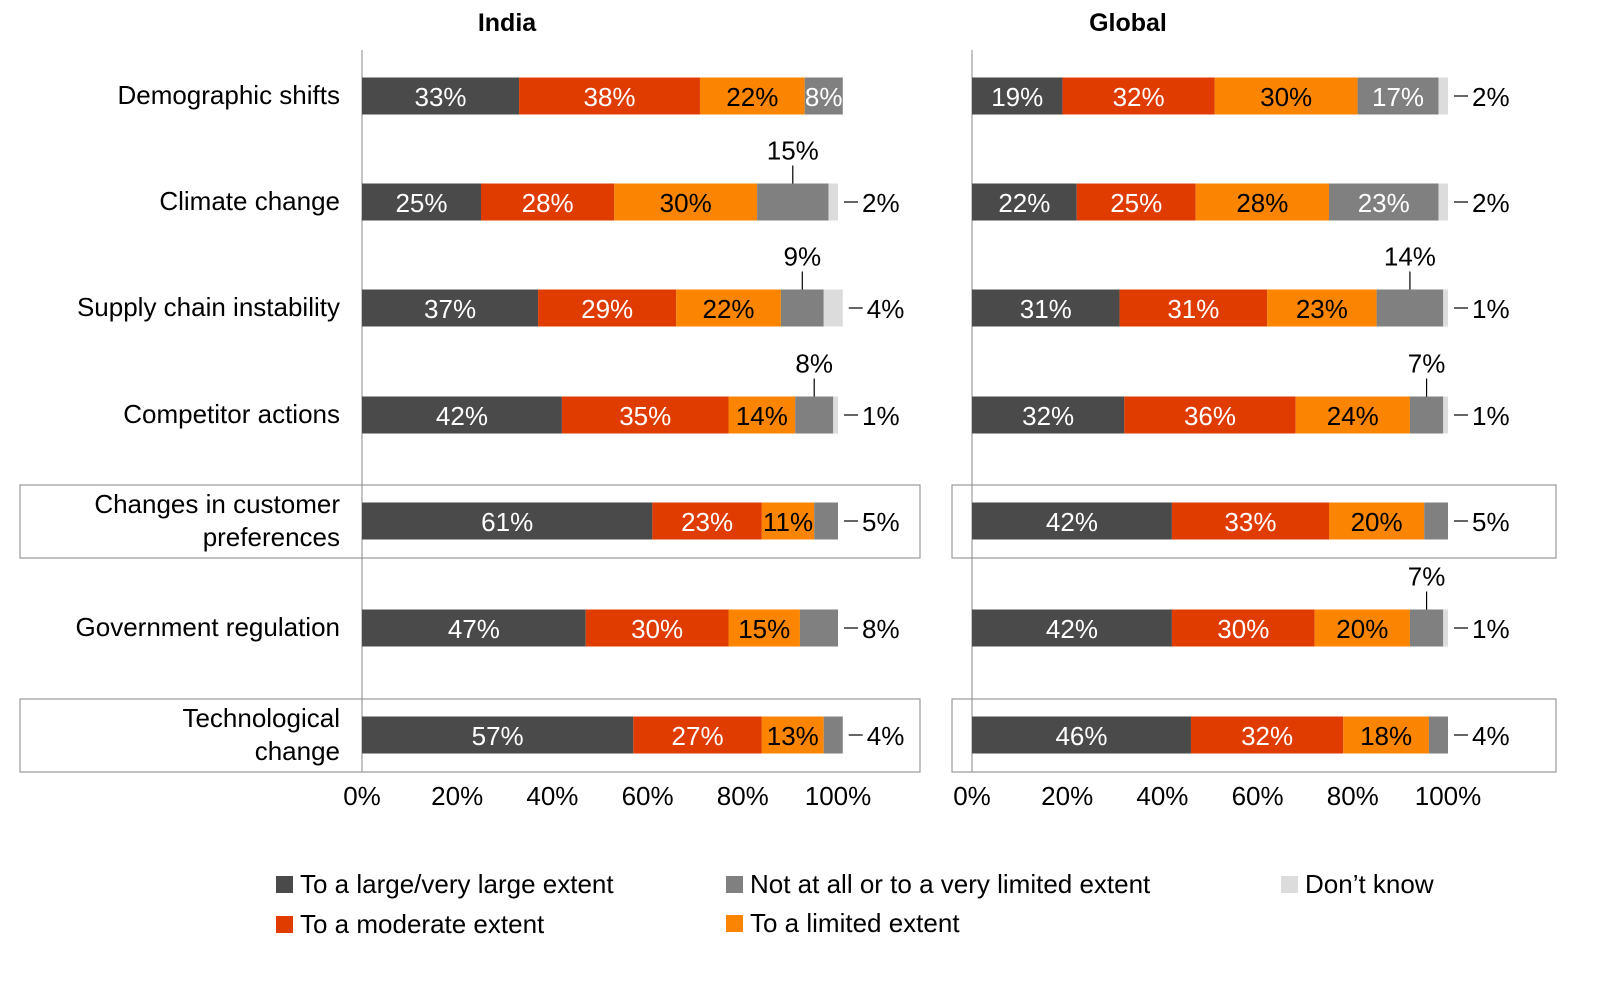  What do you see at coordinates (1398, 97) in the screenshot?
I see `data-label: 17%` at bounding box center [1398, 97].